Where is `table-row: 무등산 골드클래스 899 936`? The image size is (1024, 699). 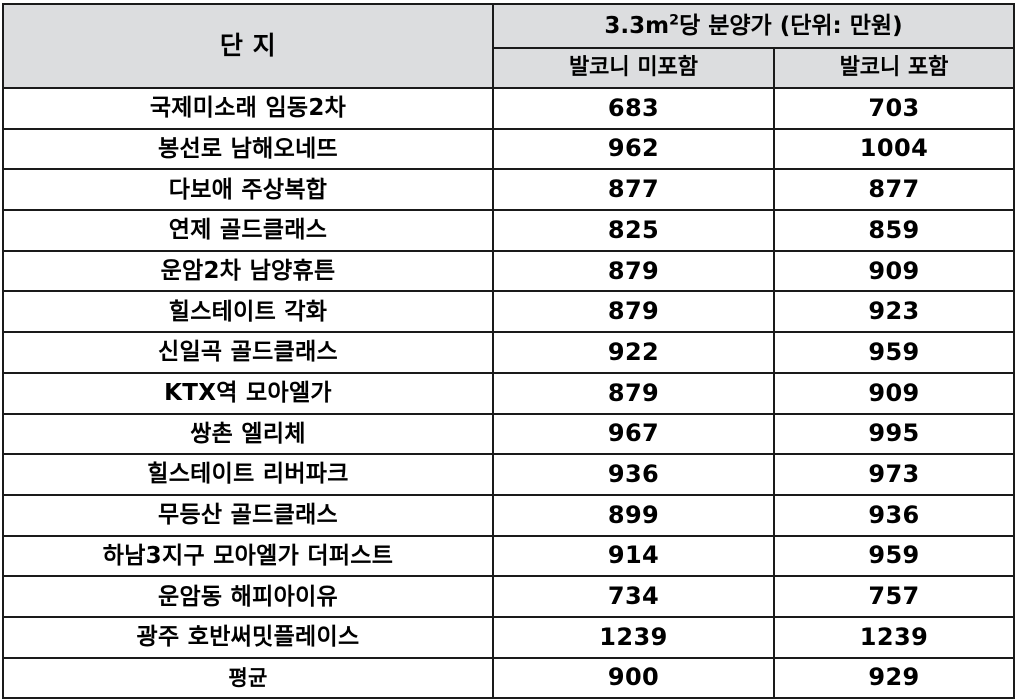 table-row: 무등산 골드클래스 899 936 is located at coordinates (509, 515).